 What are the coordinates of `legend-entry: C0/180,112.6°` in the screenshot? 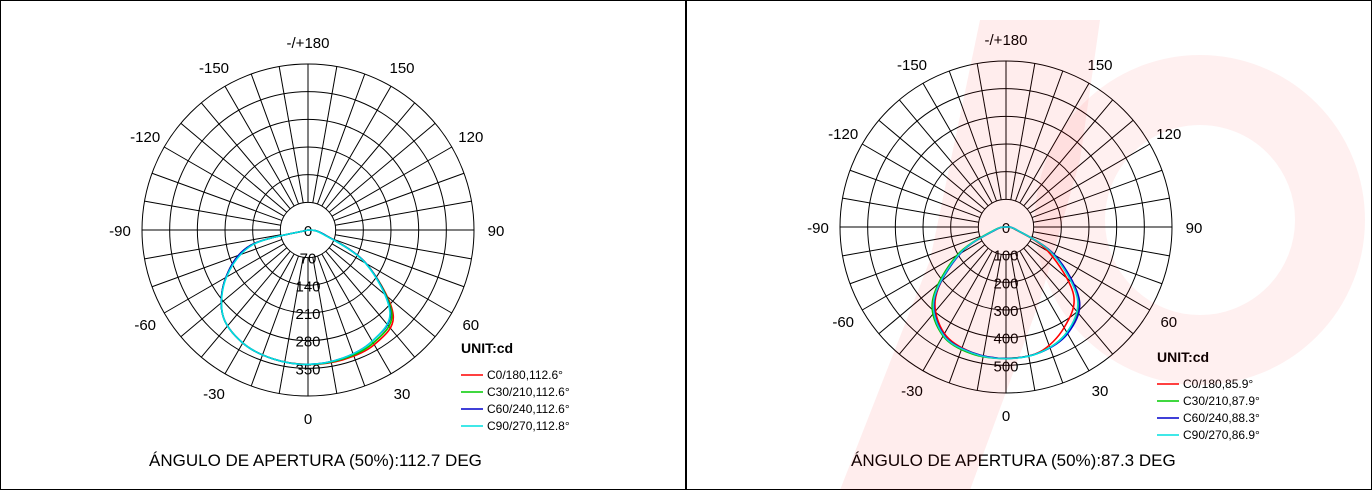 It's located at (525, 375).